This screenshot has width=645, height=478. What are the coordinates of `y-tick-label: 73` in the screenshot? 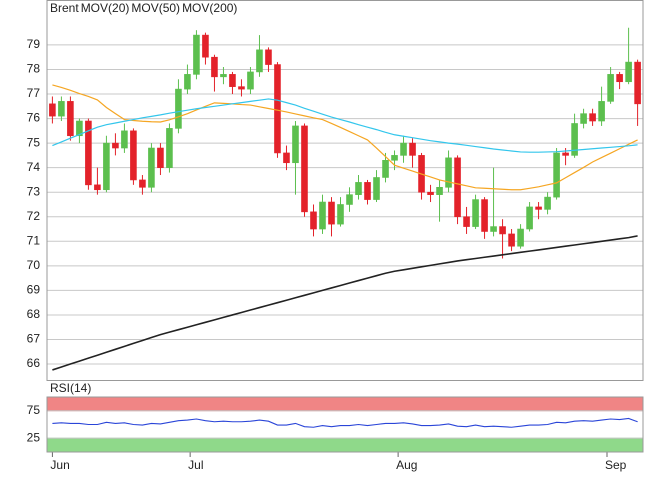 It's located at (34, 191).